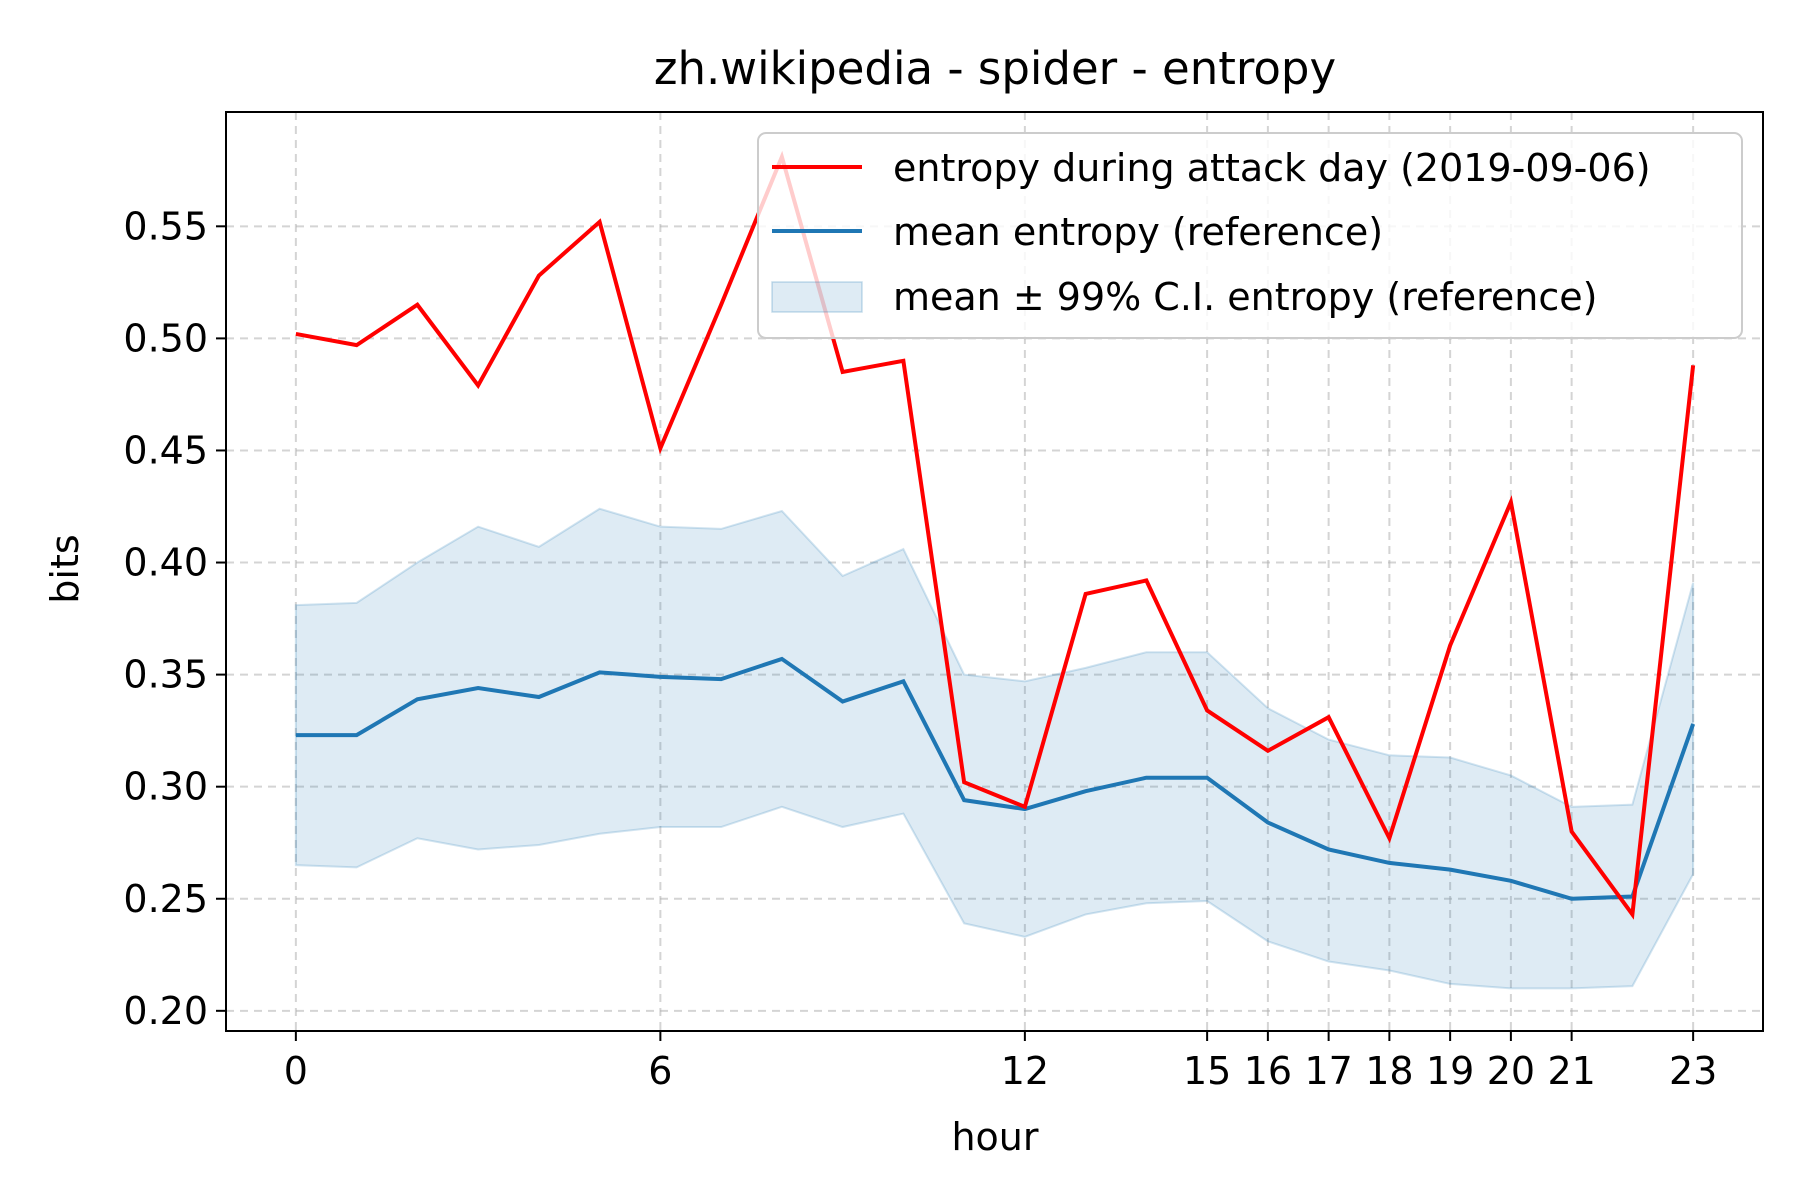 Image resolution: width=1800 pixels, height=1200 pixels. Describe the element at coordinates (296, 1071) in the screenshot. I see `x-tick-label: 0` at that location.